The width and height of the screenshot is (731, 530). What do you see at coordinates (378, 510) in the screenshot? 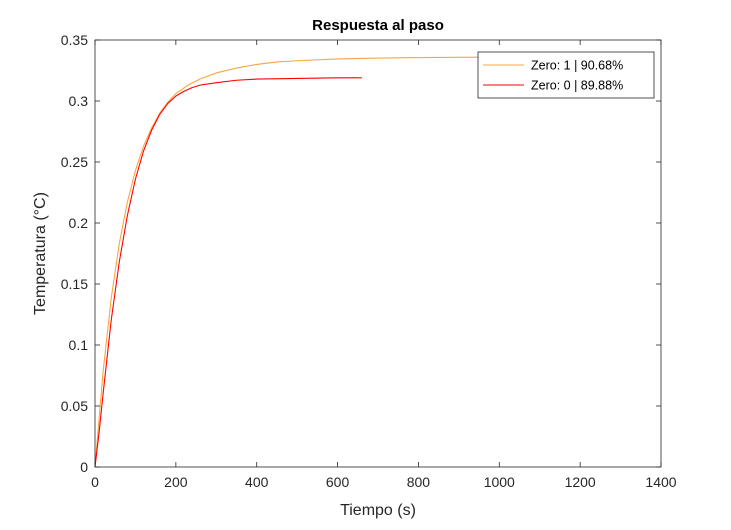
I see `x-axis-label: Tiempo (s)` at bounding box center [378, 510].